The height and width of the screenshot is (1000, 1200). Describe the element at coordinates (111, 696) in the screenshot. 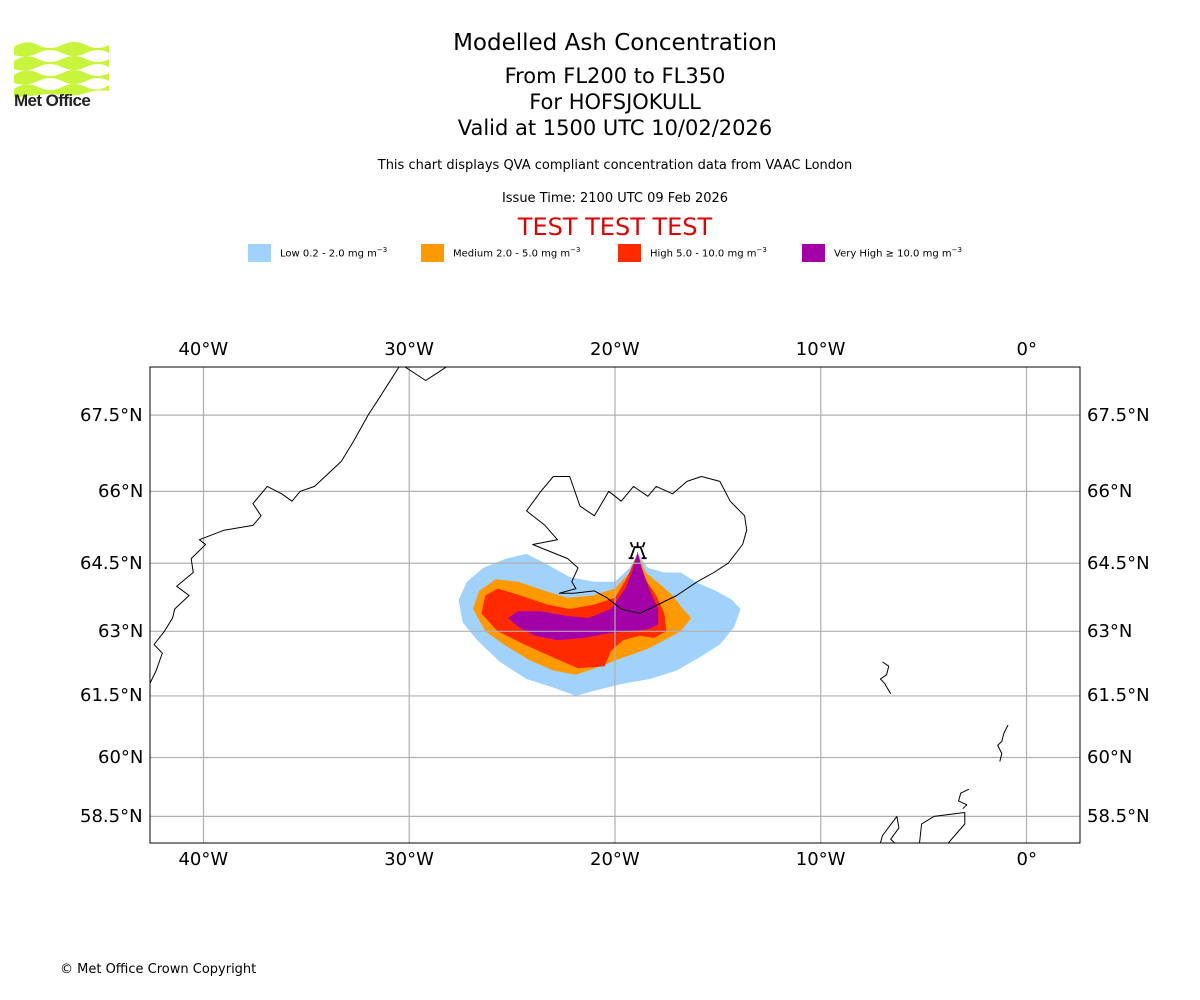

I see `lat-label-left: 61.5°N` at that location.